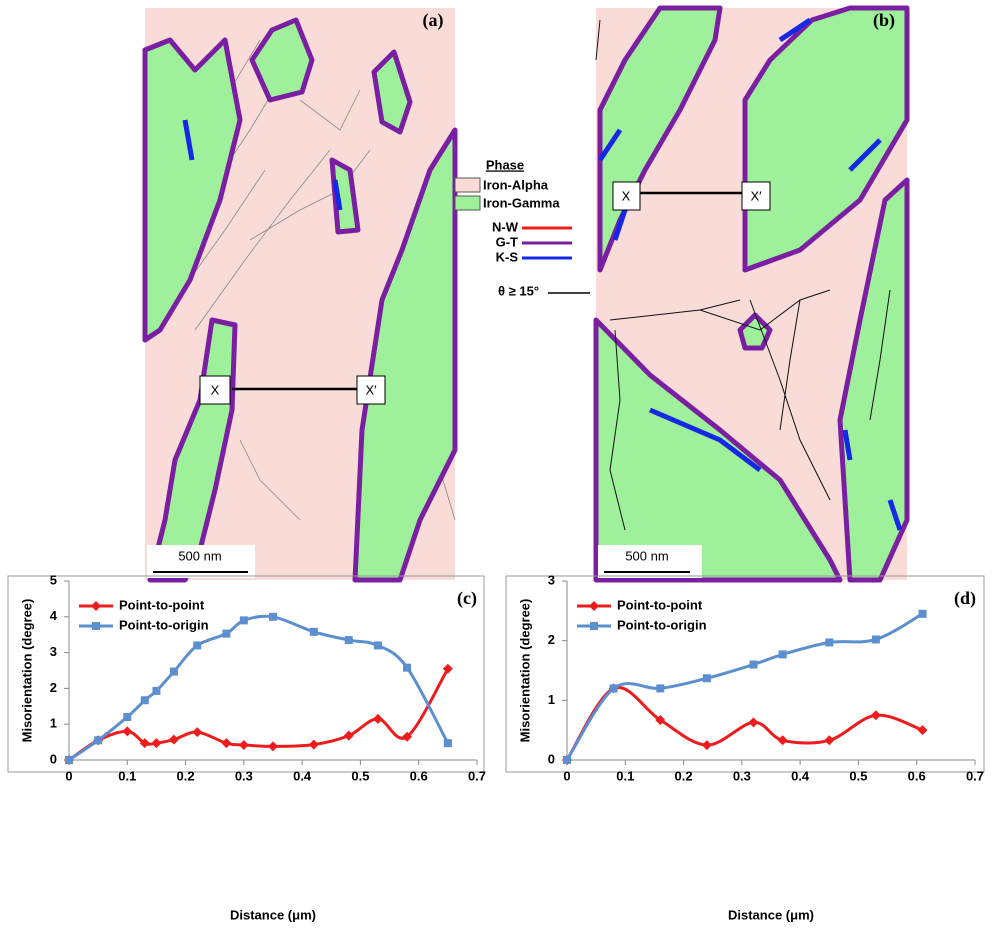  What do you see at coordinates (53, 579) in the screenshot?
I see `y-tick-label: 5` at bounding box center [53, 579].